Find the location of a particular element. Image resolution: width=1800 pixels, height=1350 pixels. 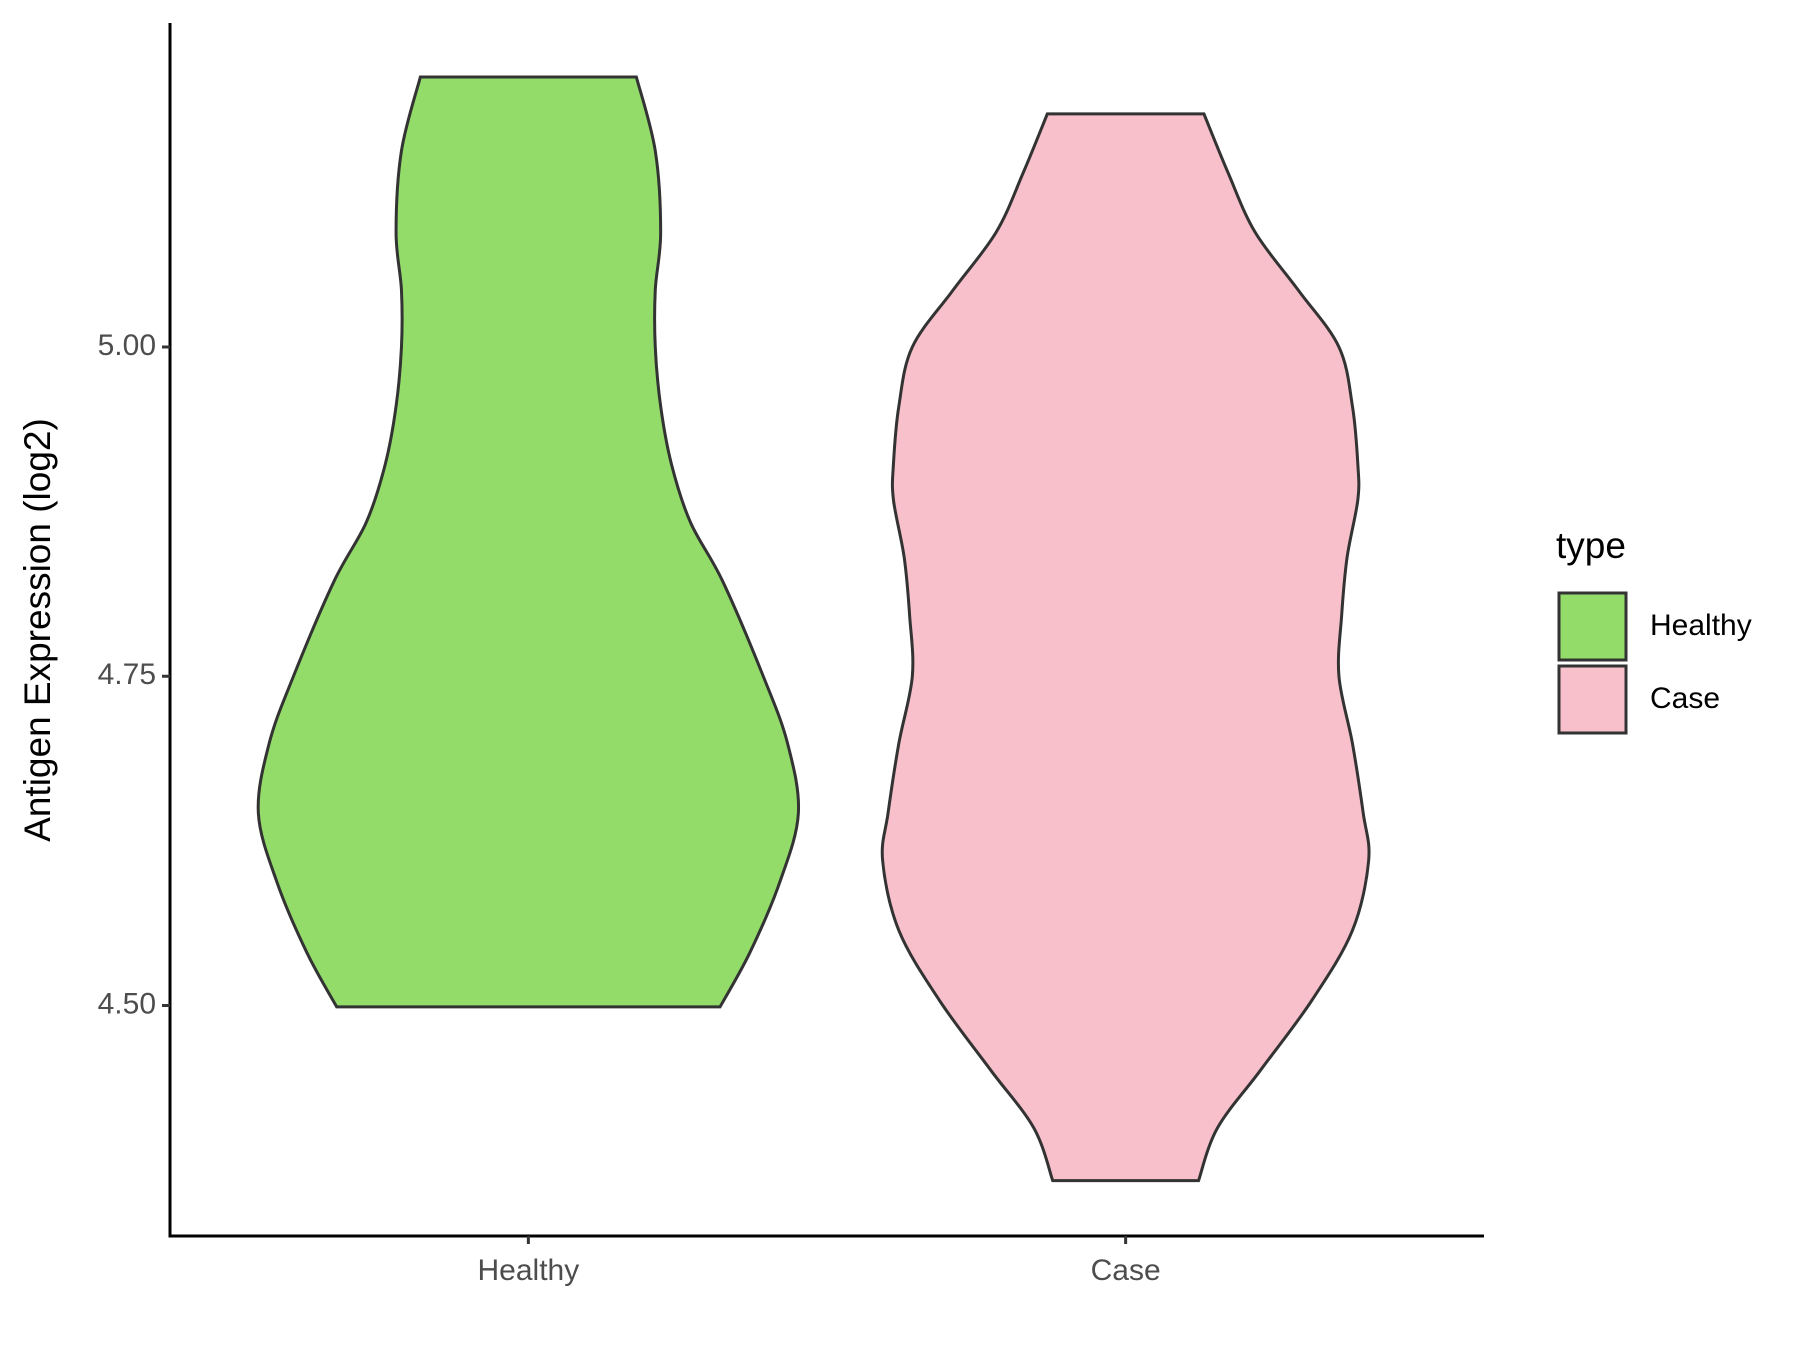

x-tick-label: Healthy is located at coordinates (529, 1270).